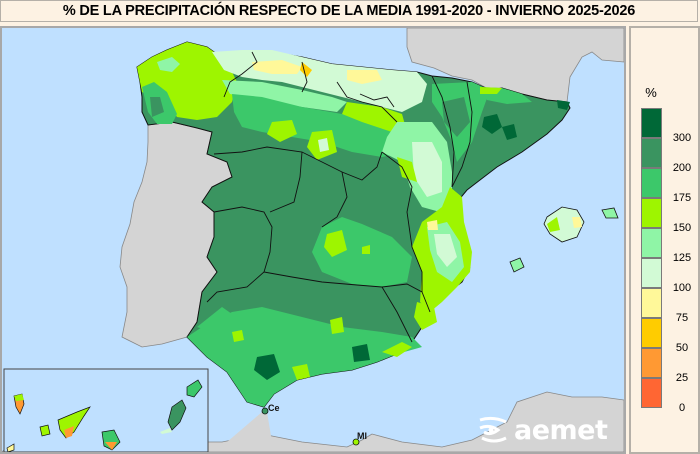  Describe the element at coordinates (682, 378) in the screenshot. I see `legend-label-25: 25` at that location.